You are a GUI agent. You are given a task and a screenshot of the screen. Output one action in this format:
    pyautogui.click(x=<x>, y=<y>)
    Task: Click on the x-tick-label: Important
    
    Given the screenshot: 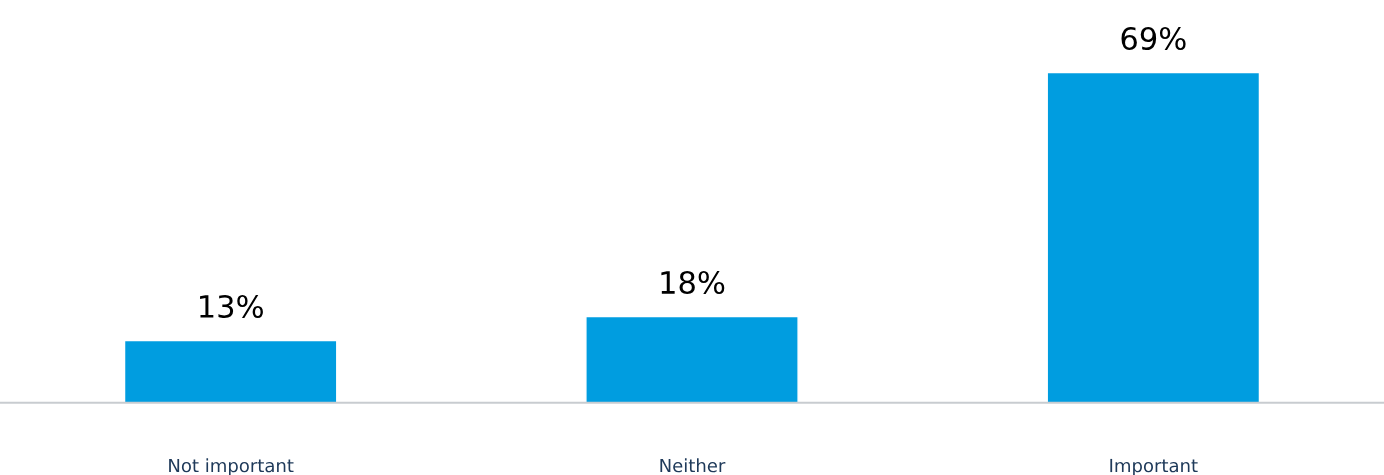 What is the action you would take?
    pyautogui.click(x=1154, y=466)
    